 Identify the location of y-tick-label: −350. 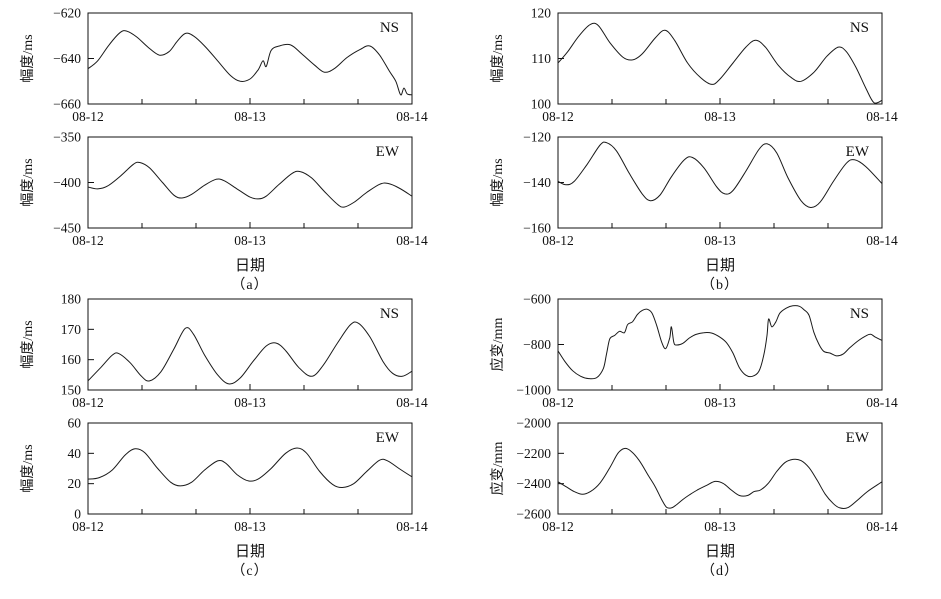
(67, 138).